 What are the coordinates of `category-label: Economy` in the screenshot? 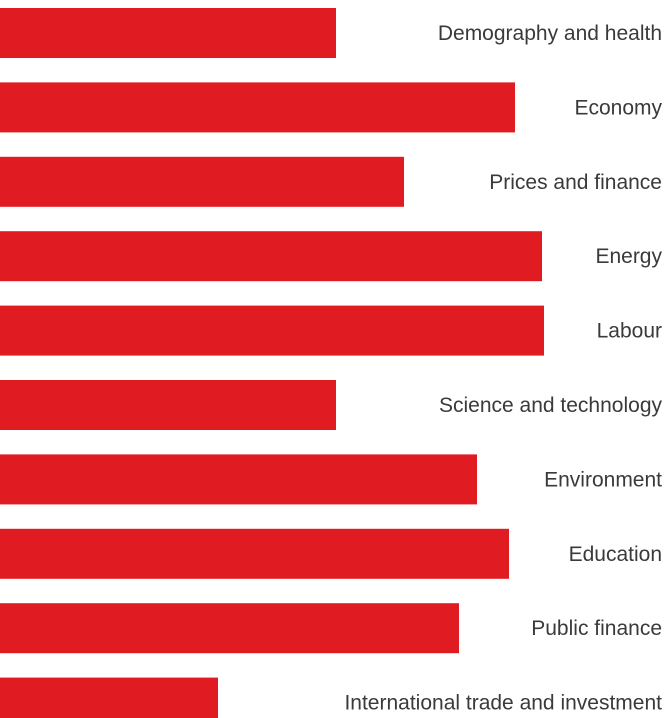 It's located at (618, 107).